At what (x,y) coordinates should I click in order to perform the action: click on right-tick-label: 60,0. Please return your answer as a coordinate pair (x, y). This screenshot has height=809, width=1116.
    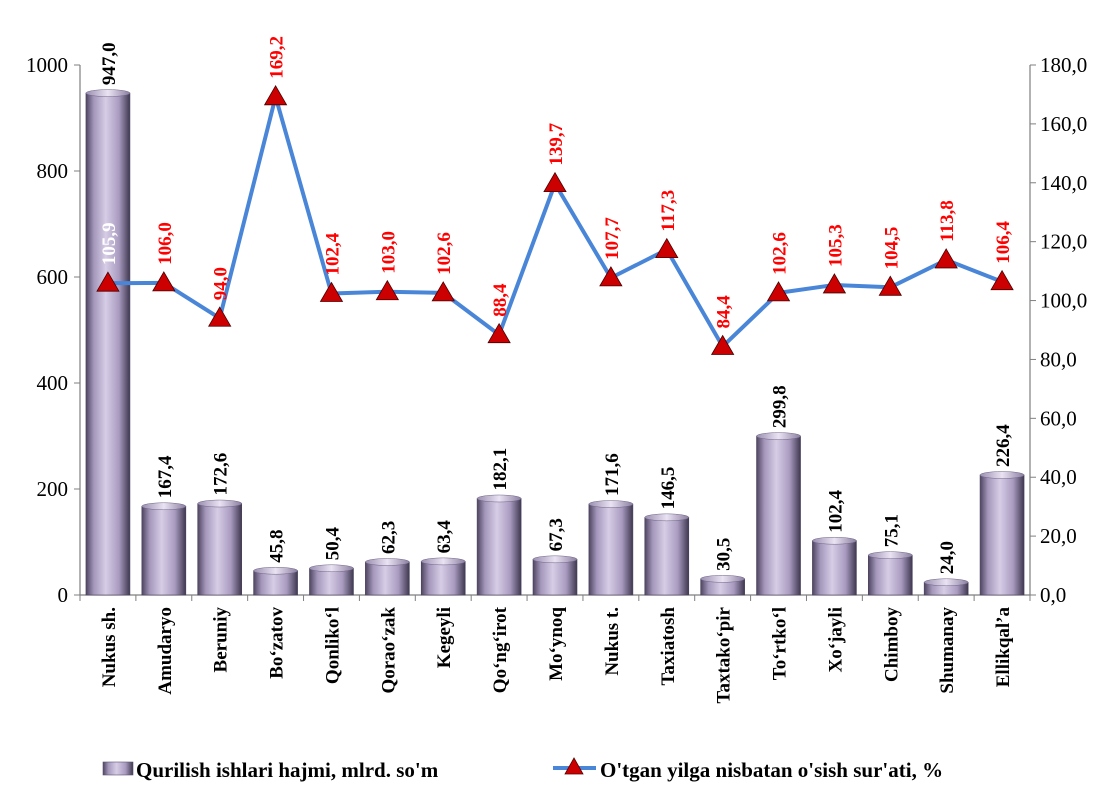
    Looking at the image, I should click on (1058, 418).